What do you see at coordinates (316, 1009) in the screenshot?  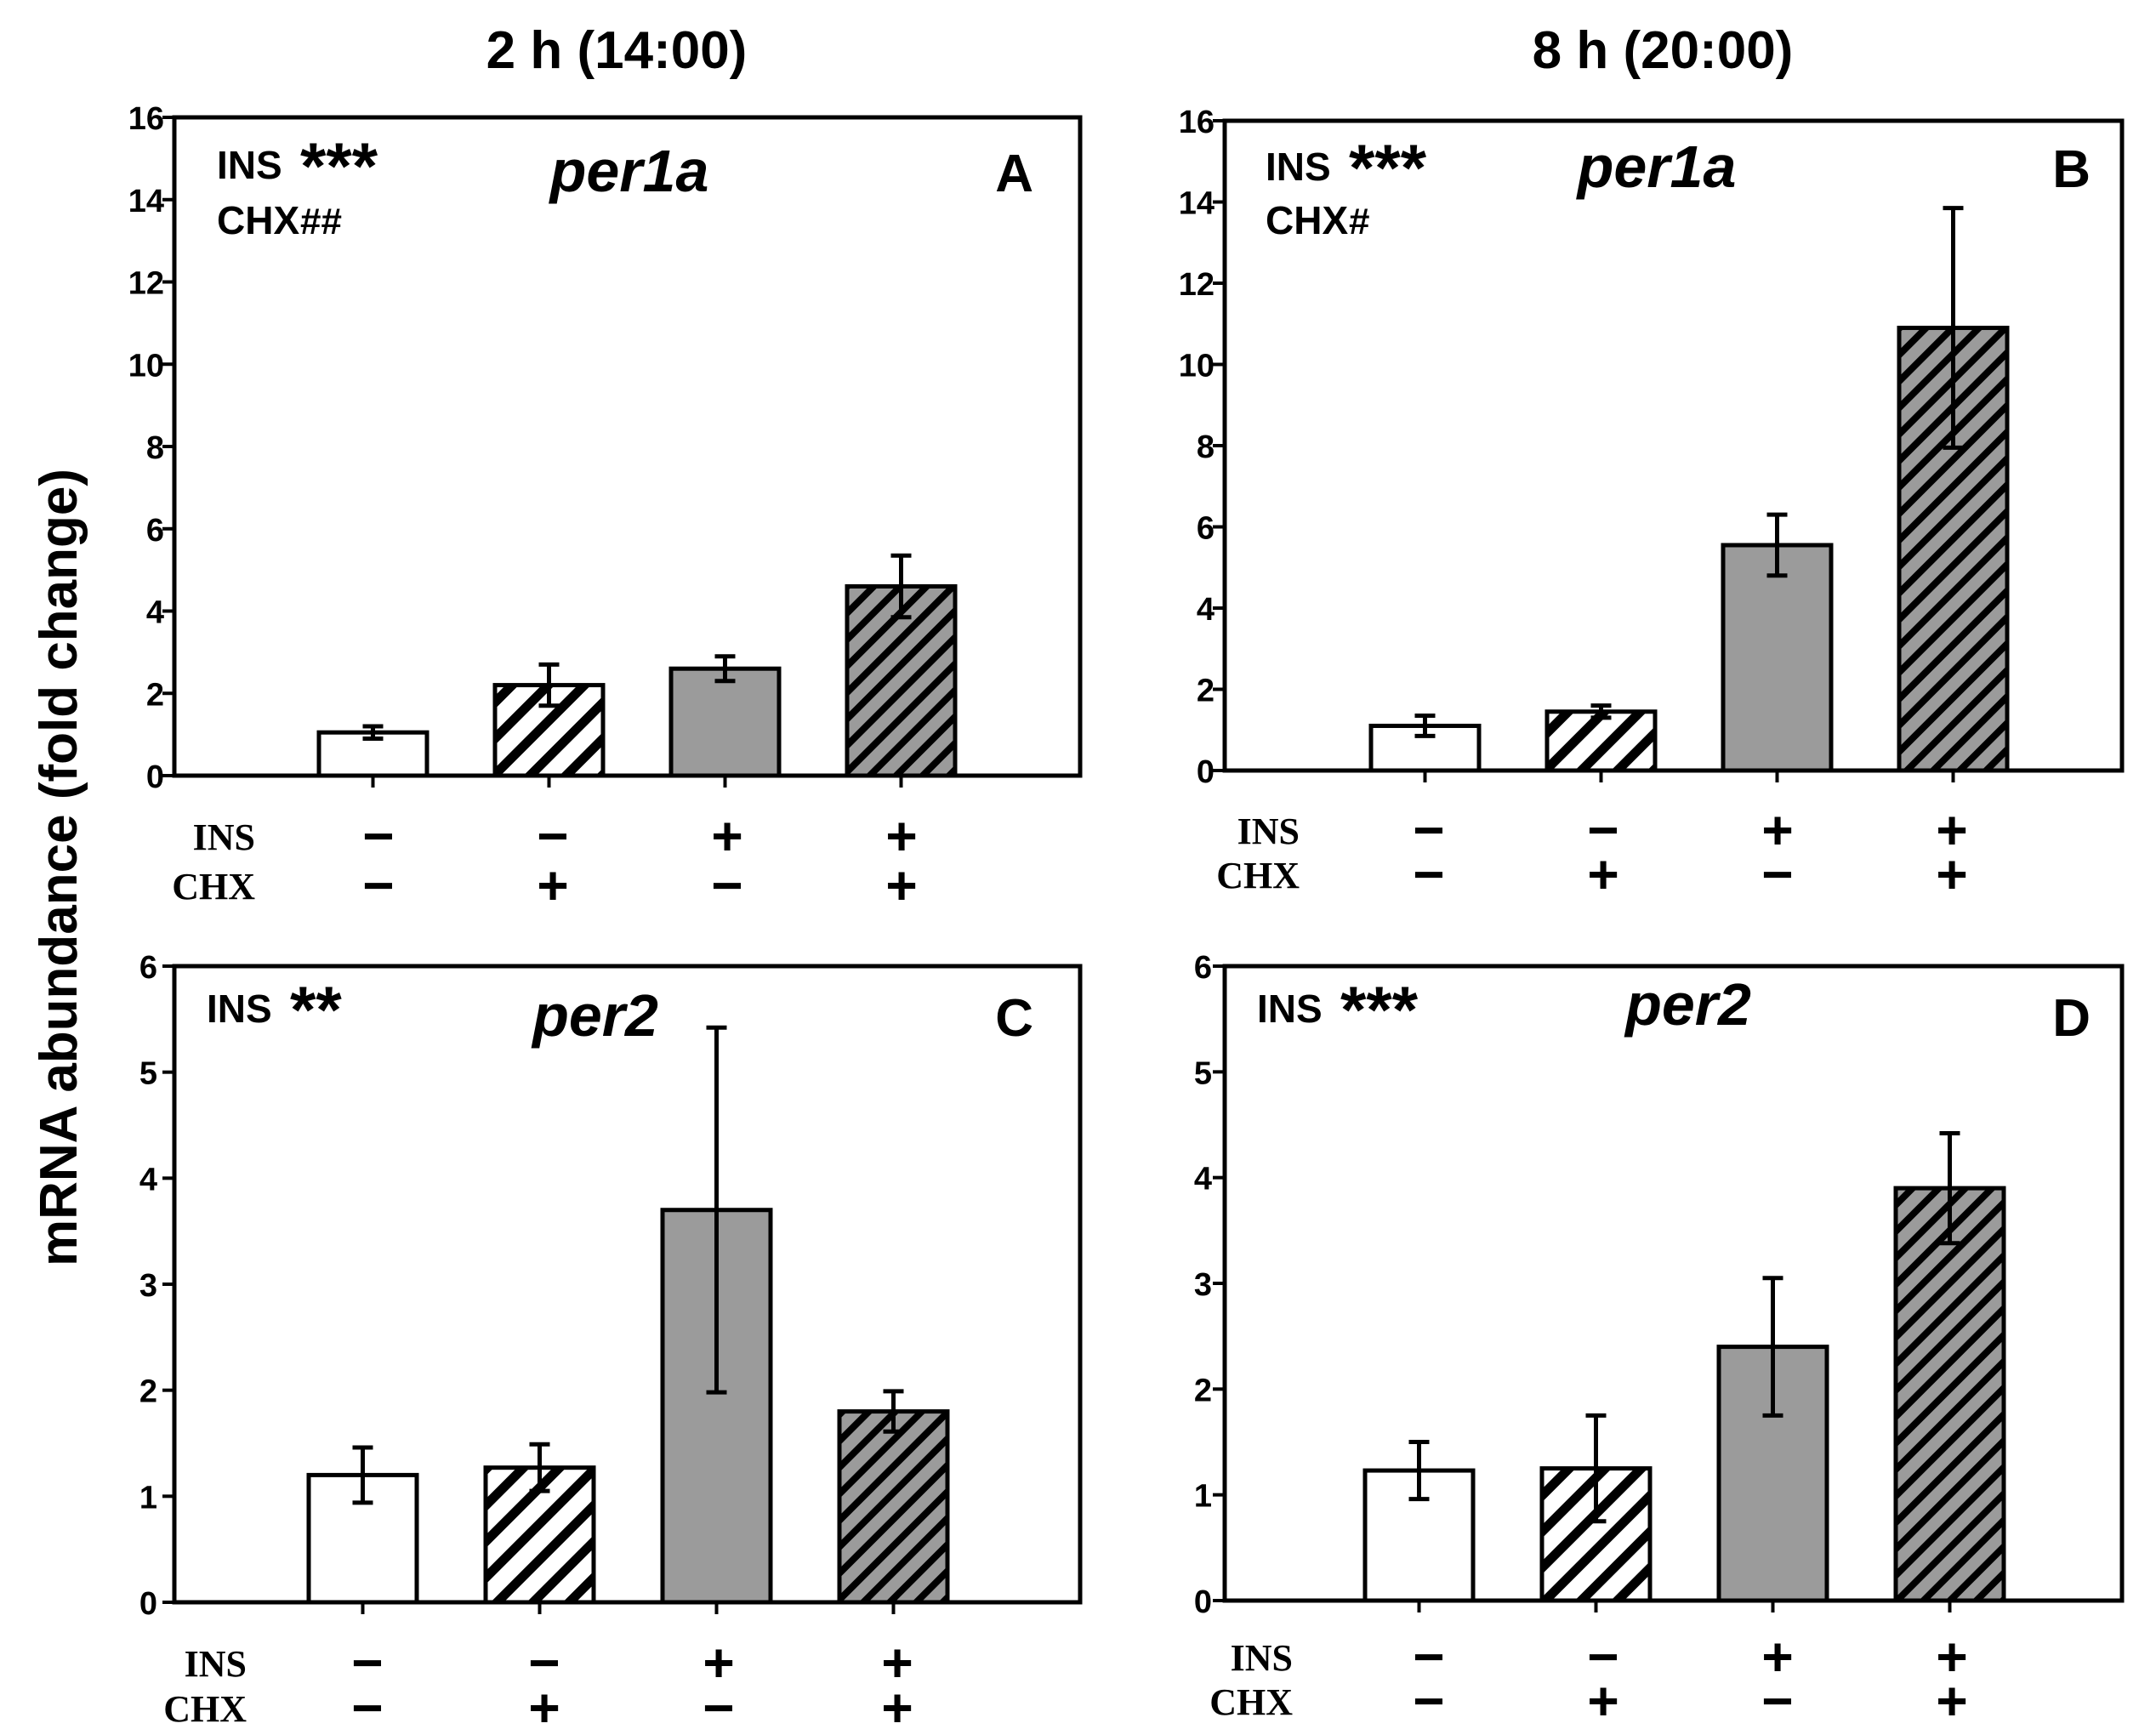 I see `stat-mark: **` at bounding box center [316, 1009].